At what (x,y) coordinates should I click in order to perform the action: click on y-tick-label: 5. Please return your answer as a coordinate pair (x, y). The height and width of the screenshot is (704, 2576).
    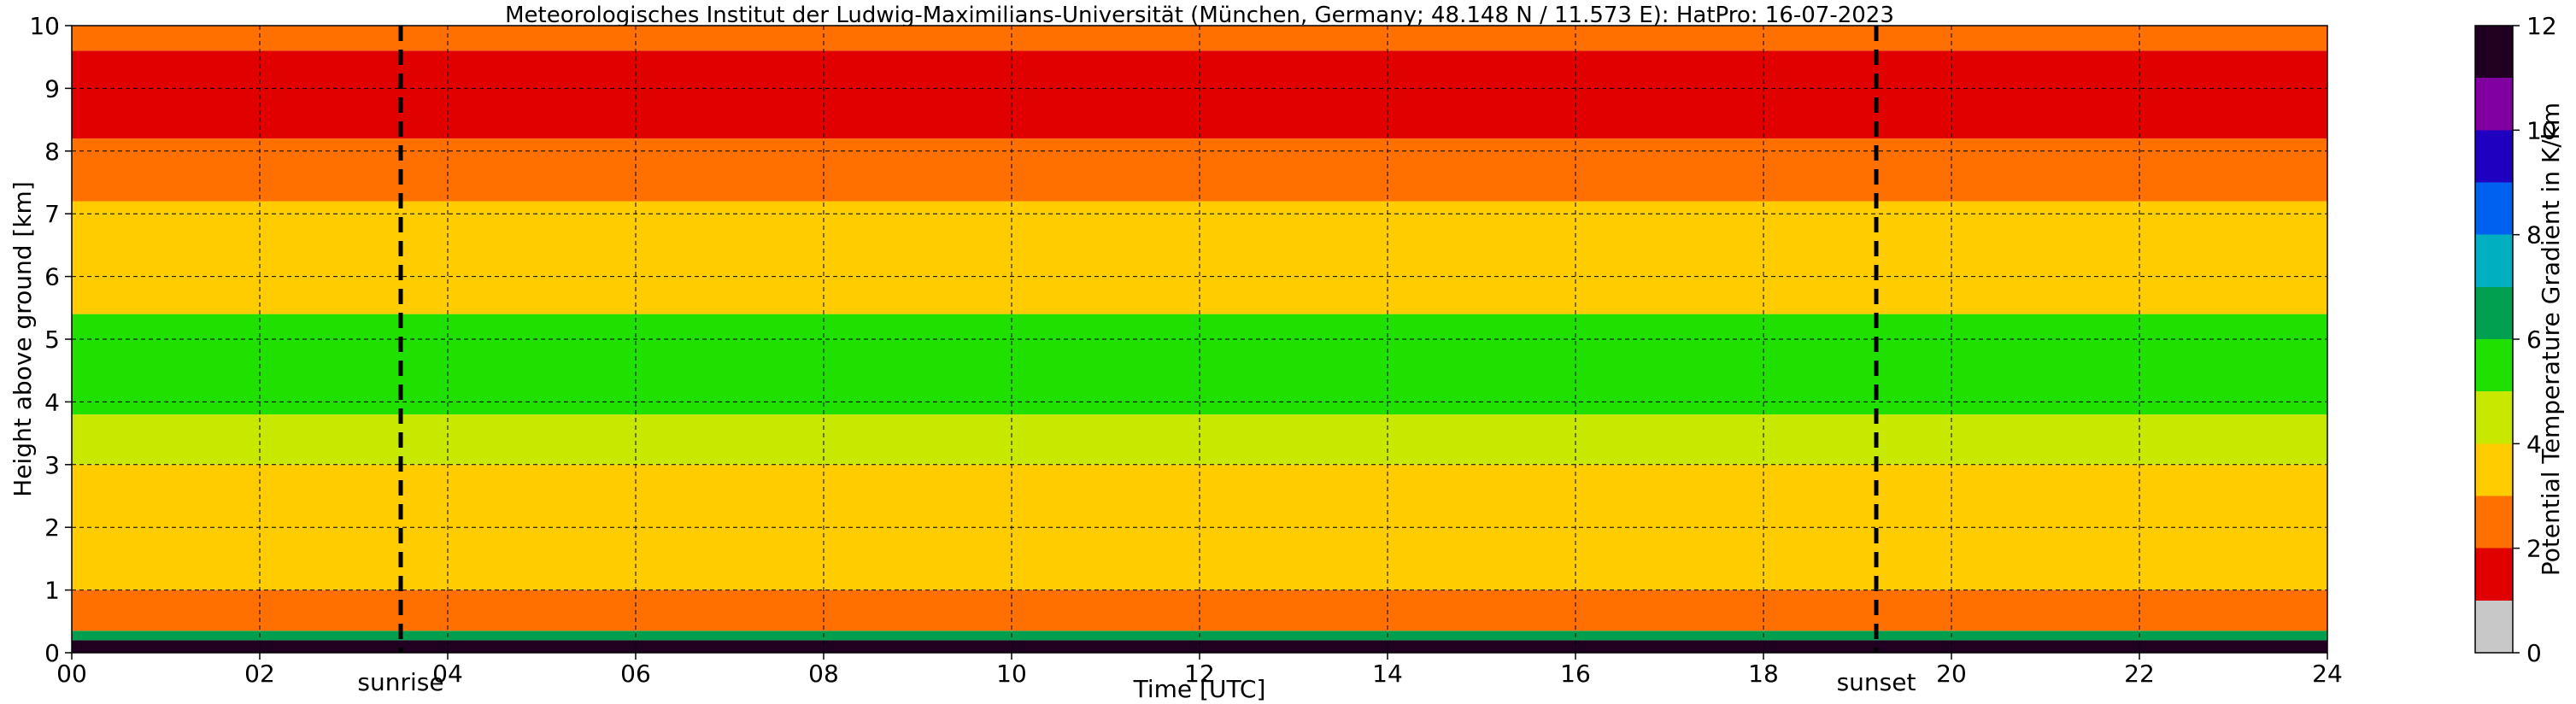
    Looking at the image, I should click on (52, 340).